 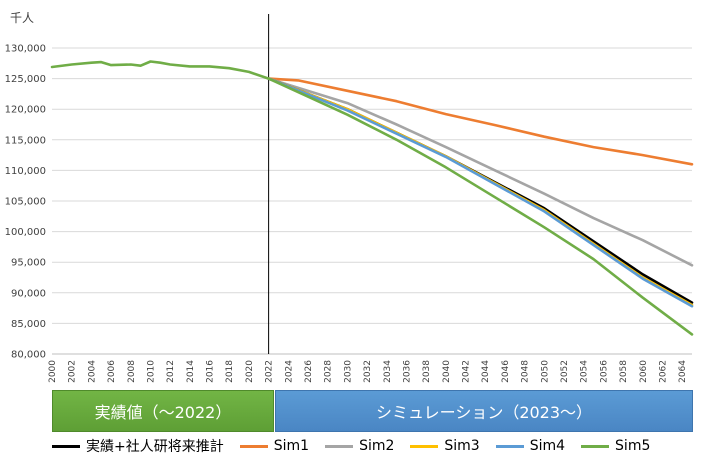 I want to click on legend: 実績+社人研将来推計 Sim1 Sim2 Sim3 Sim4 Sim5, so click(x=382, y=446).